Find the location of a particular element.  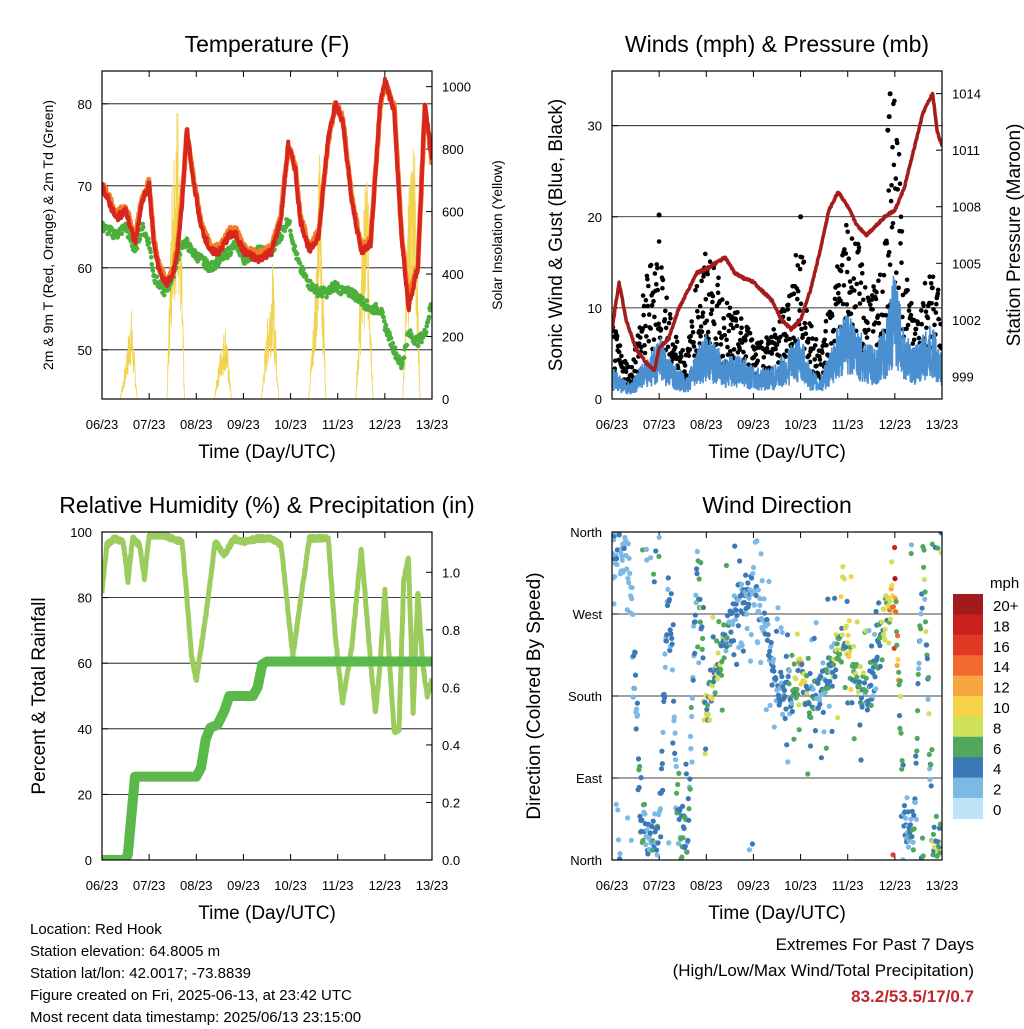

legend-label: 6 is located at coordinates (997, 749).